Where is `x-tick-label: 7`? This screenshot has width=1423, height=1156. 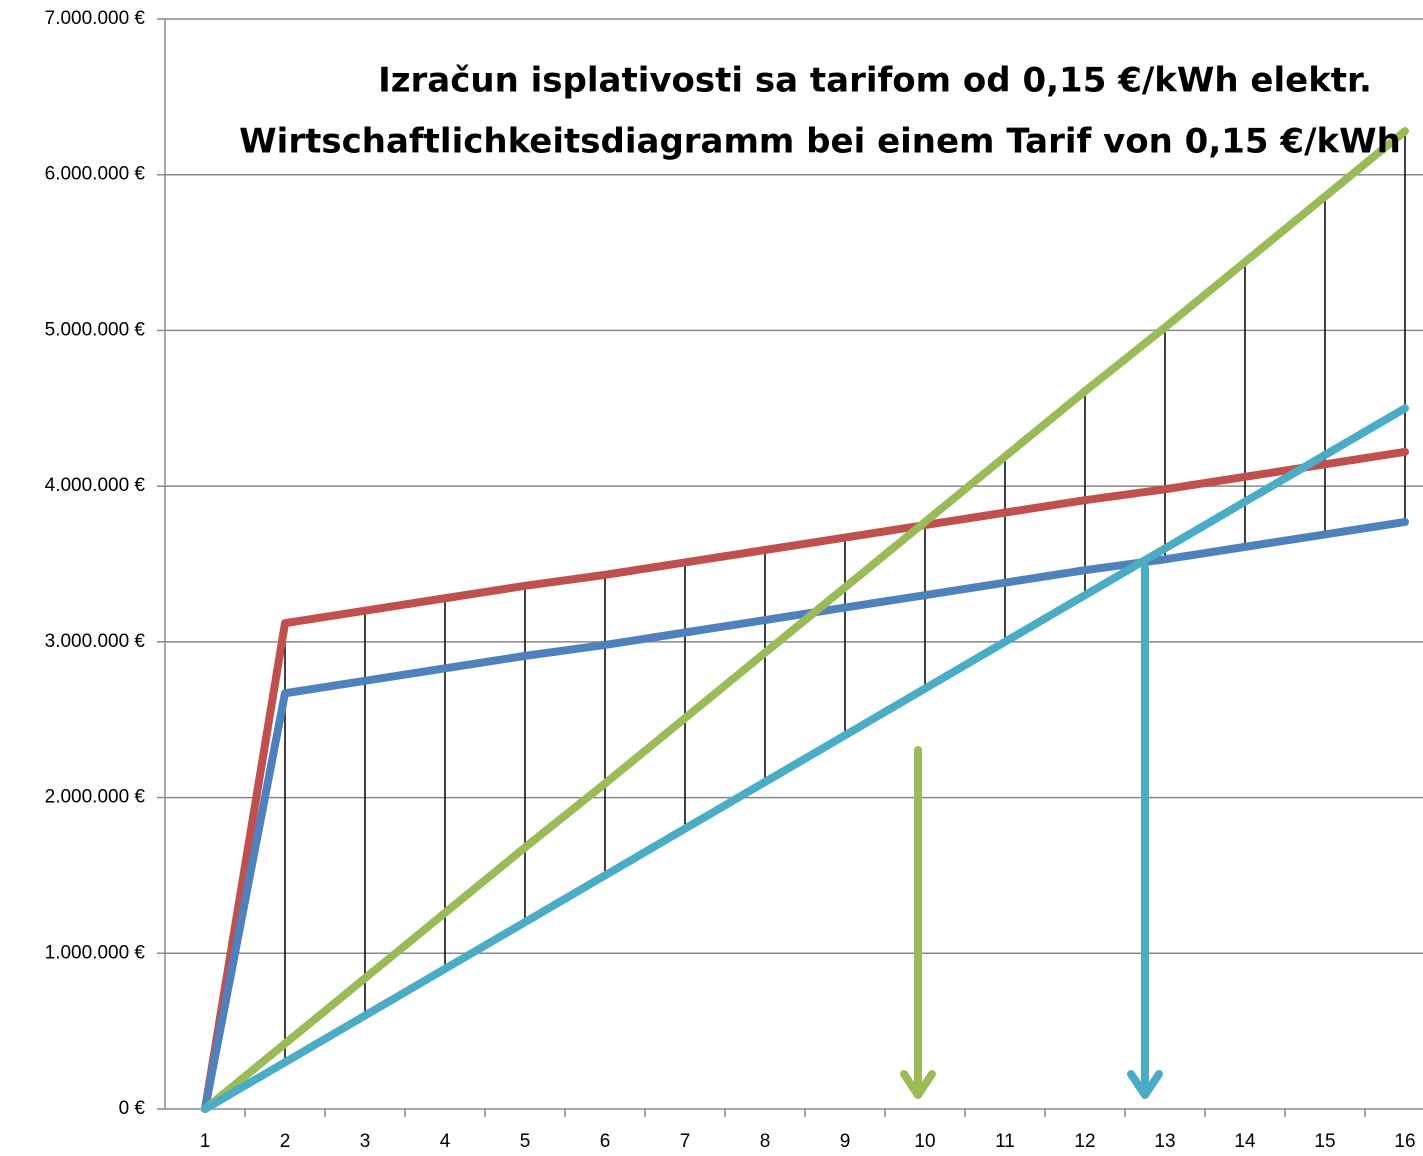
x-tick-label: 7 is located at coordinates (685, 1141).